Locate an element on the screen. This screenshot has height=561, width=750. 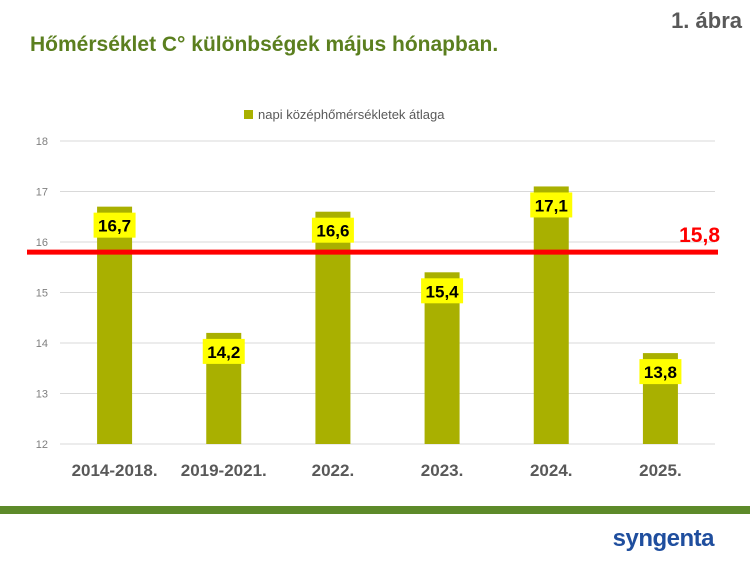
legend-swatch is located at coordinates (248, 114).